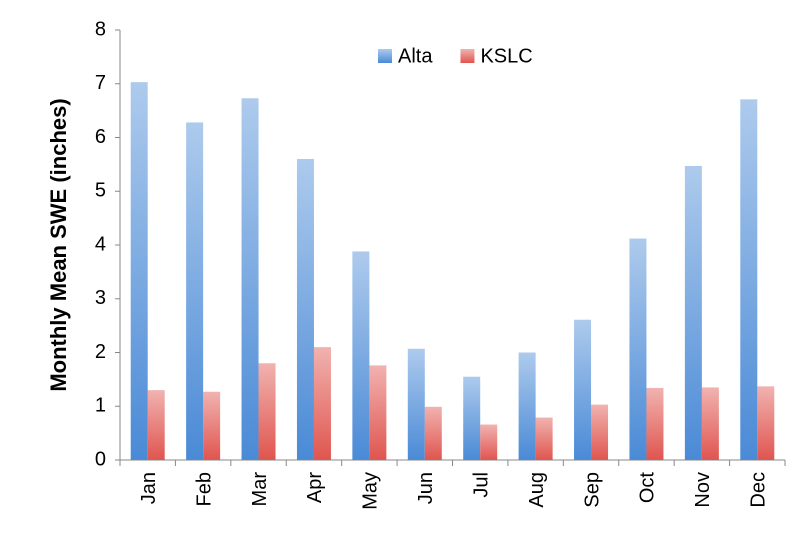  I want to click on x-tick-label: Jul, so click(481, 485).